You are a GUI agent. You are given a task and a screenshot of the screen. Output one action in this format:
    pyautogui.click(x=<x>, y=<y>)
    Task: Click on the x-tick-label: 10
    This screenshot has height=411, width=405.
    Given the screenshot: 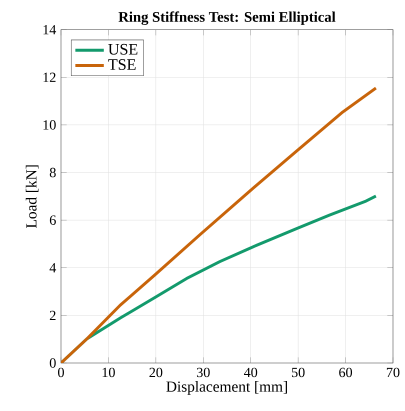 What is the action you would take?
    pyautogui.click(x=108, y=373)
    